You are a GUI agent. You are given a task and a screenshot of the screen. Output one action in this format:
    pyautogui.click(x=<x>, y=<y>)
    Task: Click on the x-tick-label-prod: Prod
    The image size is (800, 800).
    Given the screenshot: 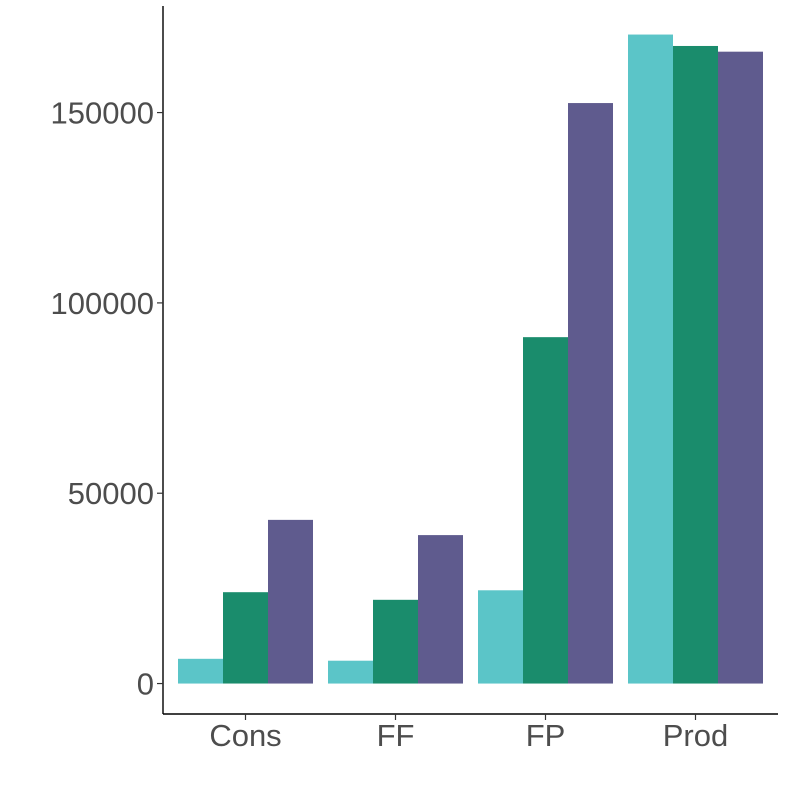 What is the action you would take?
    pyautogui.click(x=695, y=735)
    